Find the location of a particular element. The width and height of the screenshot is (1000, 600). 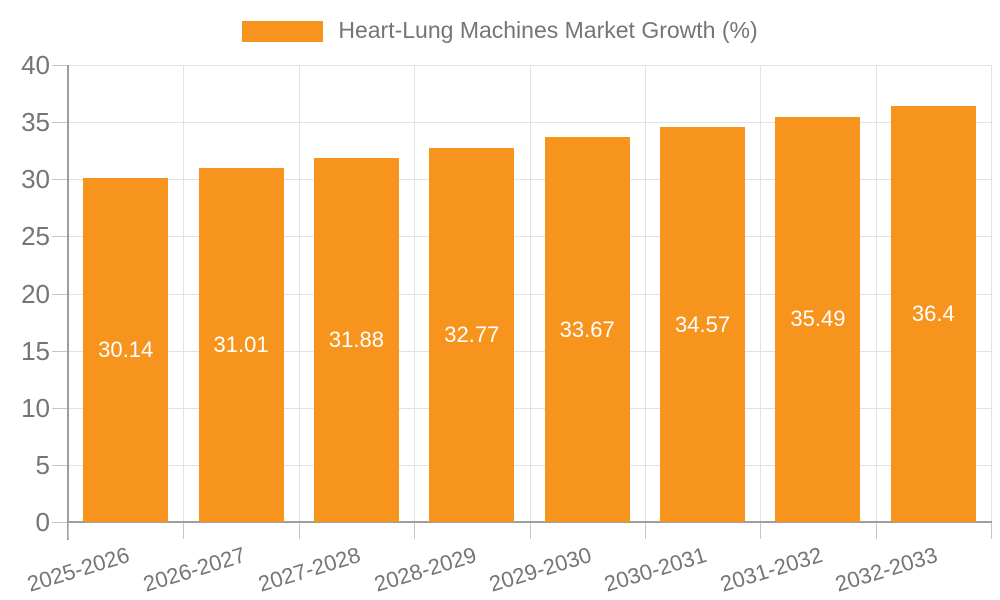

y-axis-label: 35 is located at coordinates (35, 122).